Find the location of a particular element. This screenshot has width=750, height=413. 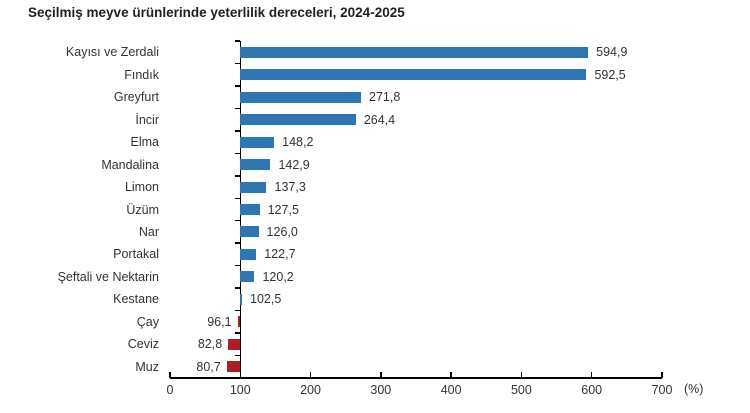

percent-unit-label: (%) is located at coordinates (694, 389).